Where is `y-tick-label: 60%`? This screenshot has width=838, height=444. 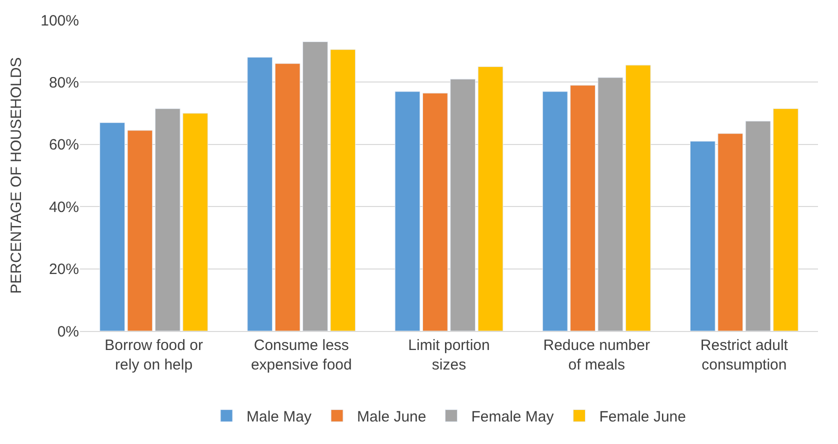 y-tick-label: 60% is located at coordinates (63, 145).